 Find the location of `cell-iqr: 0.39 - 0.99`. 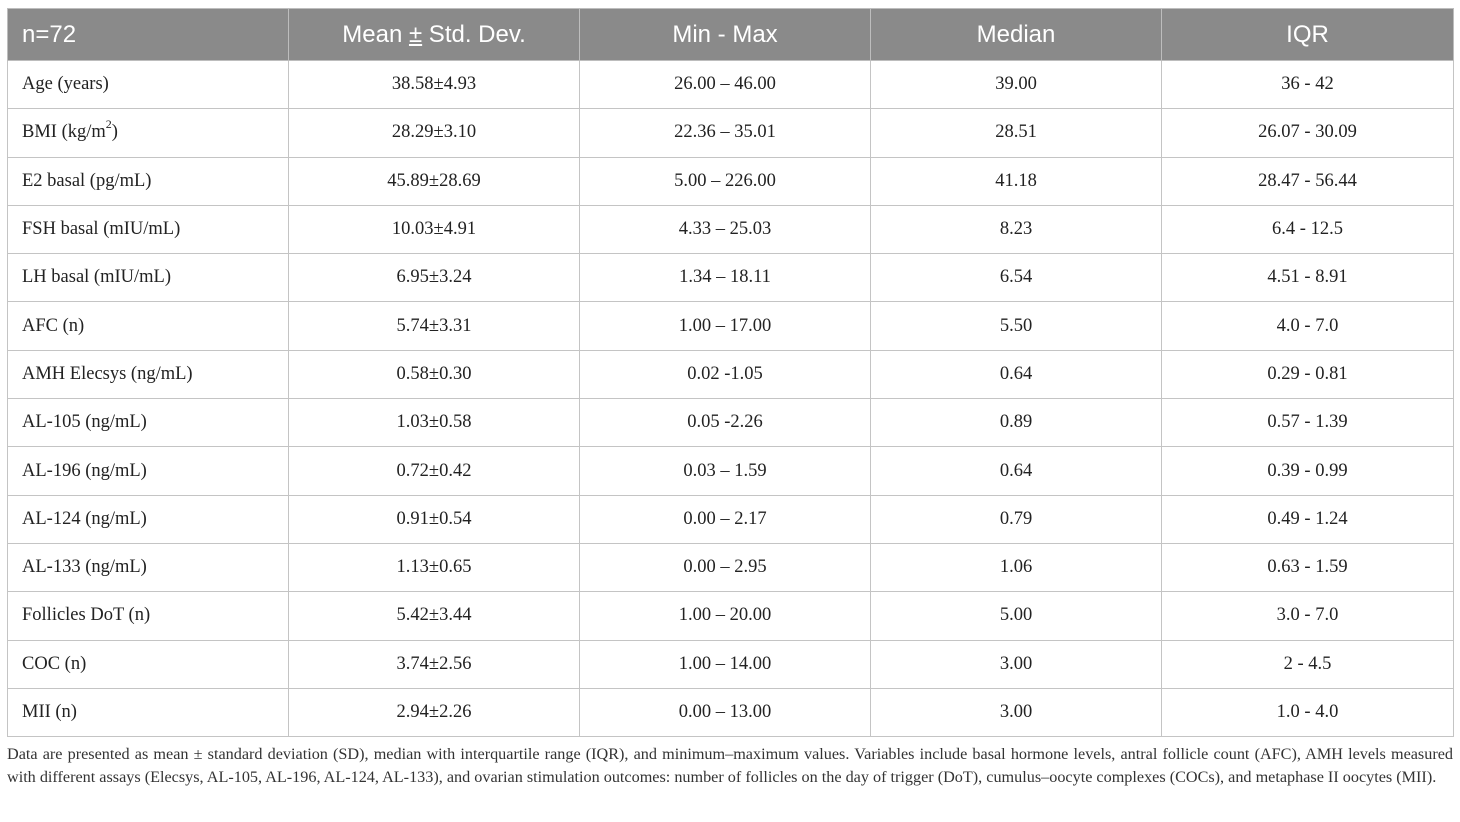

cell-iqr: 0.39 - 0.99 is located at coordinates (1307, 471).